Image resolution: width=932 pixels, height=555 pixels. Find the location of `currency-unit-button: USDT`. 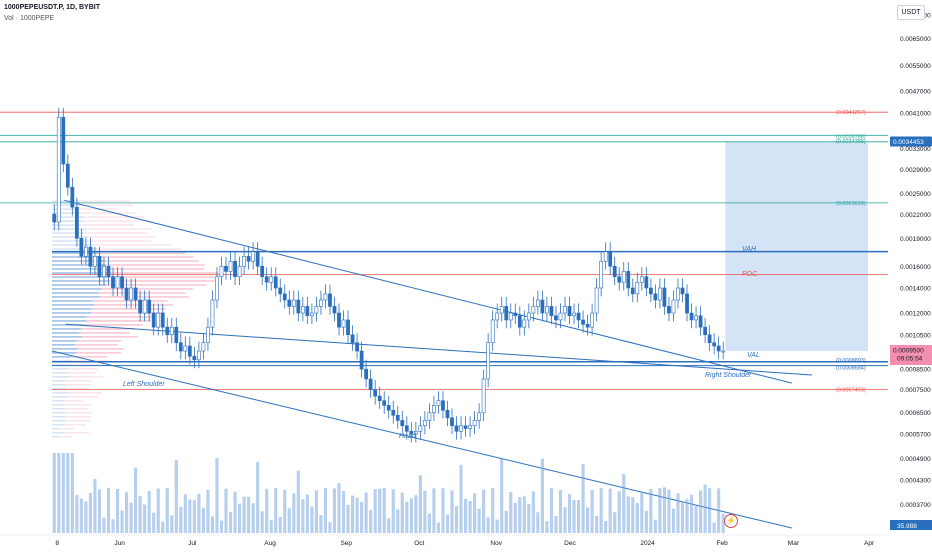

currency-unit-button: USDT is located at coordinates (911, 12).